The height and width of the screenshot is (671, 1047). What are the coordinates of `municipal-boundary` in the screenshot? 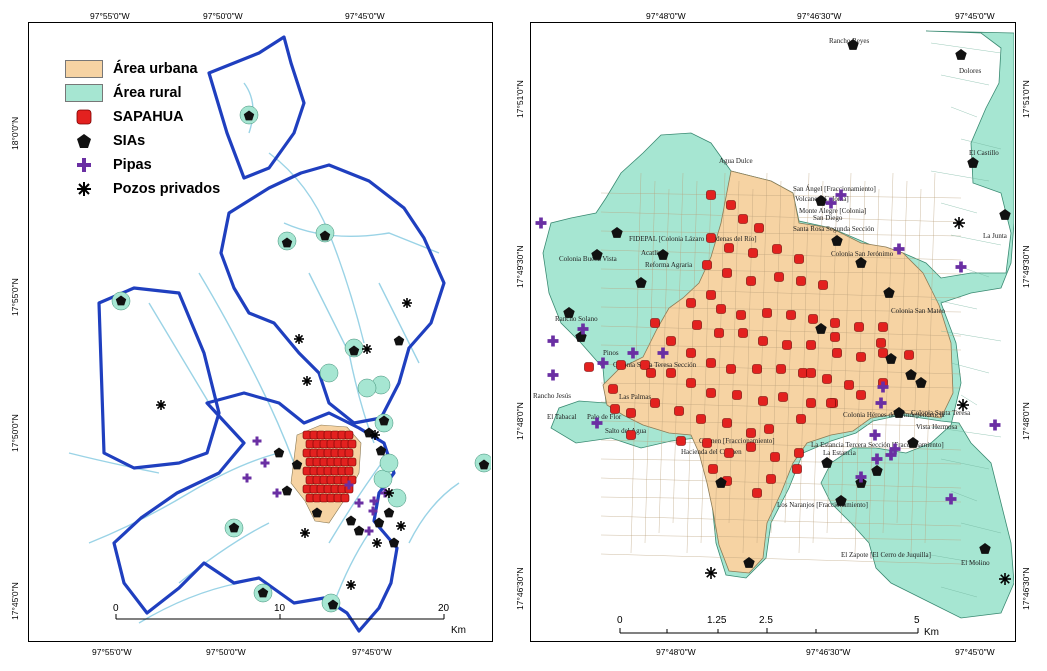 It's located at (332, 294).